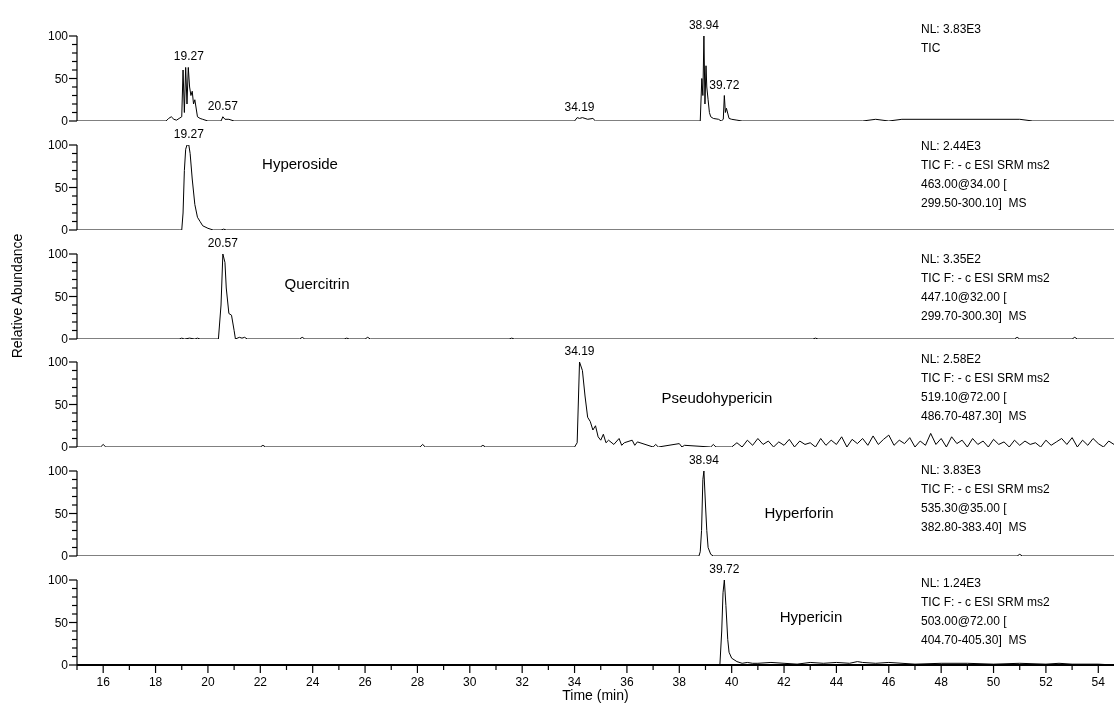 Image resolution: width=1114 pixels, height=718 pixels. I want to click on x-tick-label: 50, so click(993, 682).